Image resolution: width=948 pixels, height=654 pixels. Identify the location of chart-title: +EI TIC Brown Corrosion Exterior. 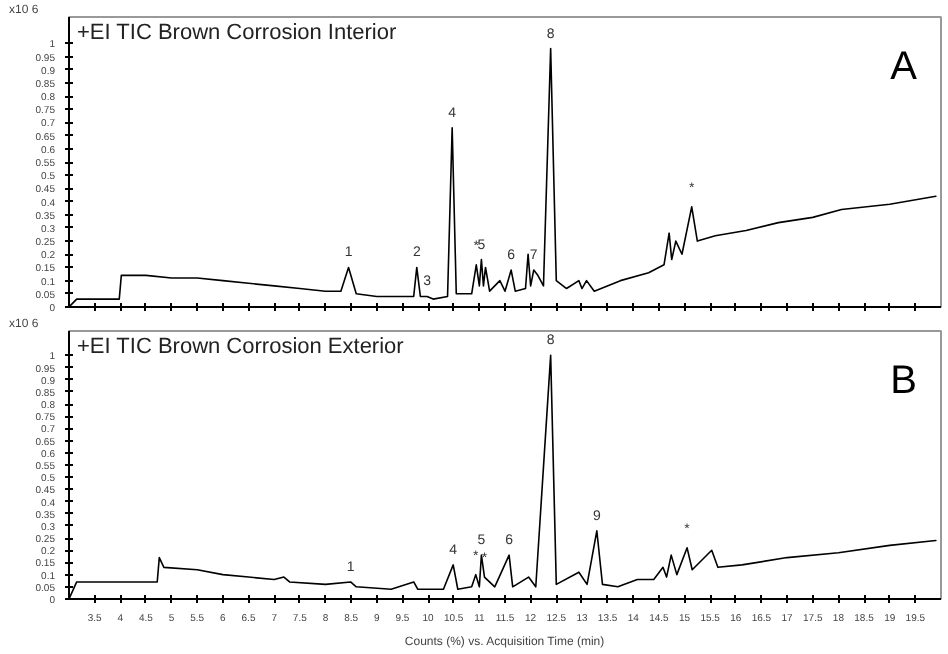
(241, 347).